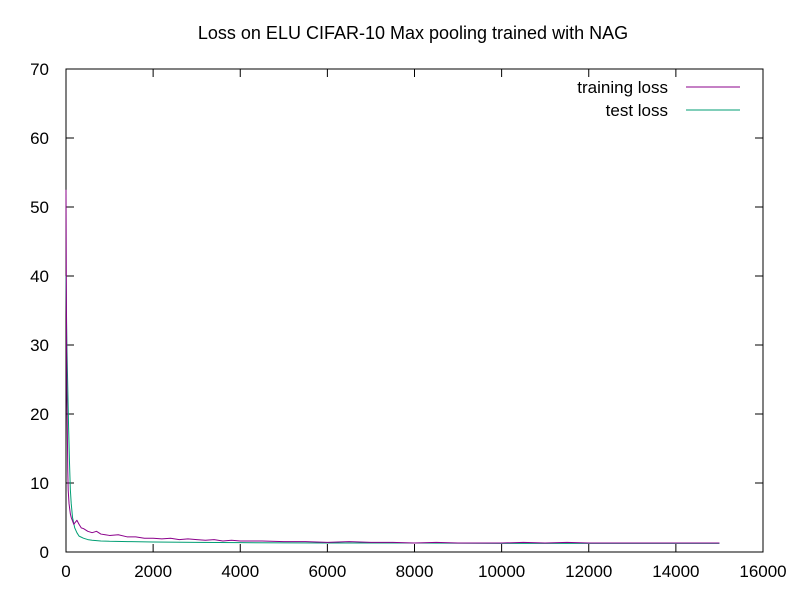 Image resolution: width=800 pixels, height=600 pixels. I want to click on legend-label-training-loss: training loss, so click(622, 87).